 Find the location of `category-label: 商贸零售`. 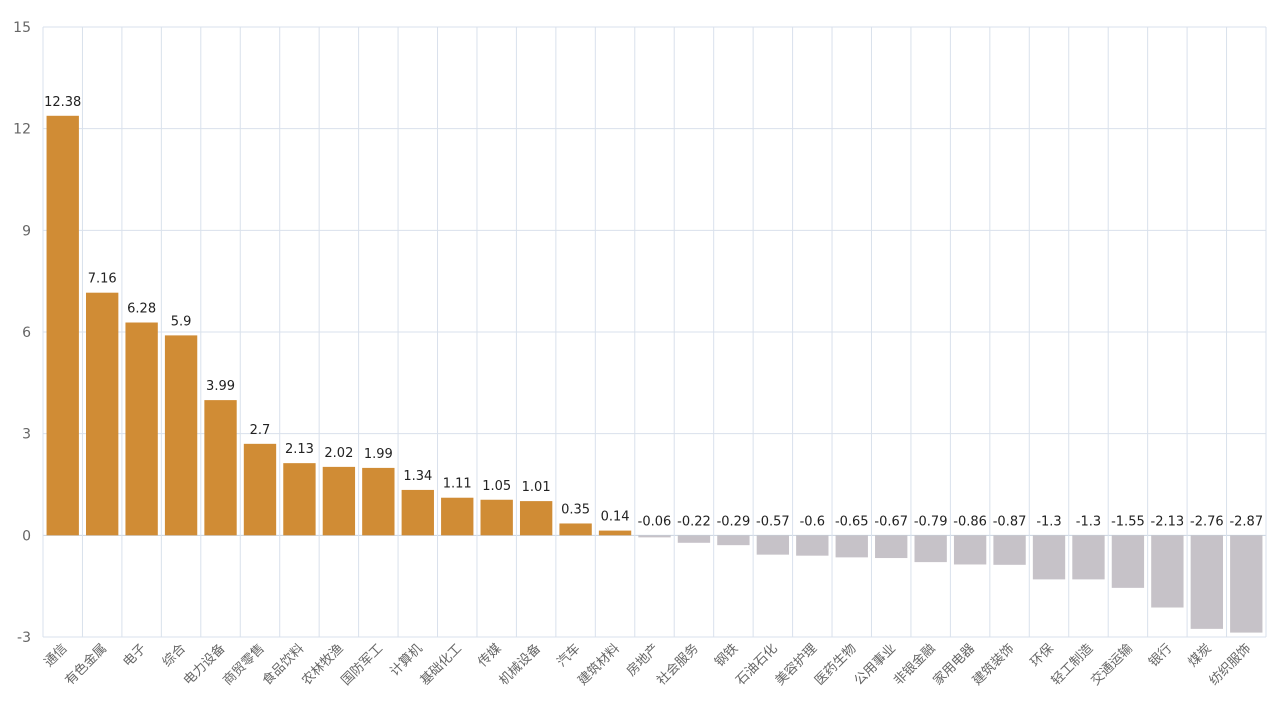

category-label: 商贸零售 is located at coordinates (244, 665).